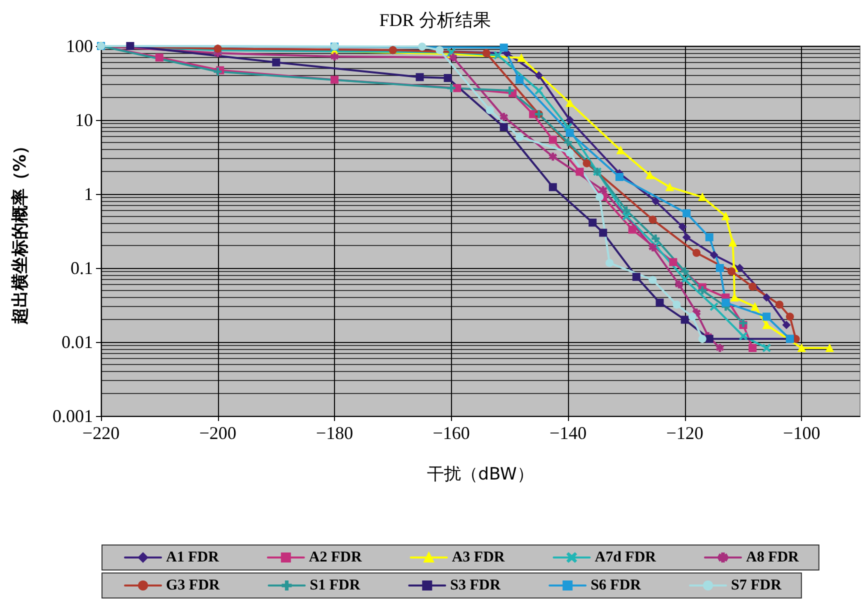 This screenshot has height=602, width=862. What do you see at coordinates (801, 433) in the screenshot?
I see `x-tick-label: −100` at bounding box center [801, 433].